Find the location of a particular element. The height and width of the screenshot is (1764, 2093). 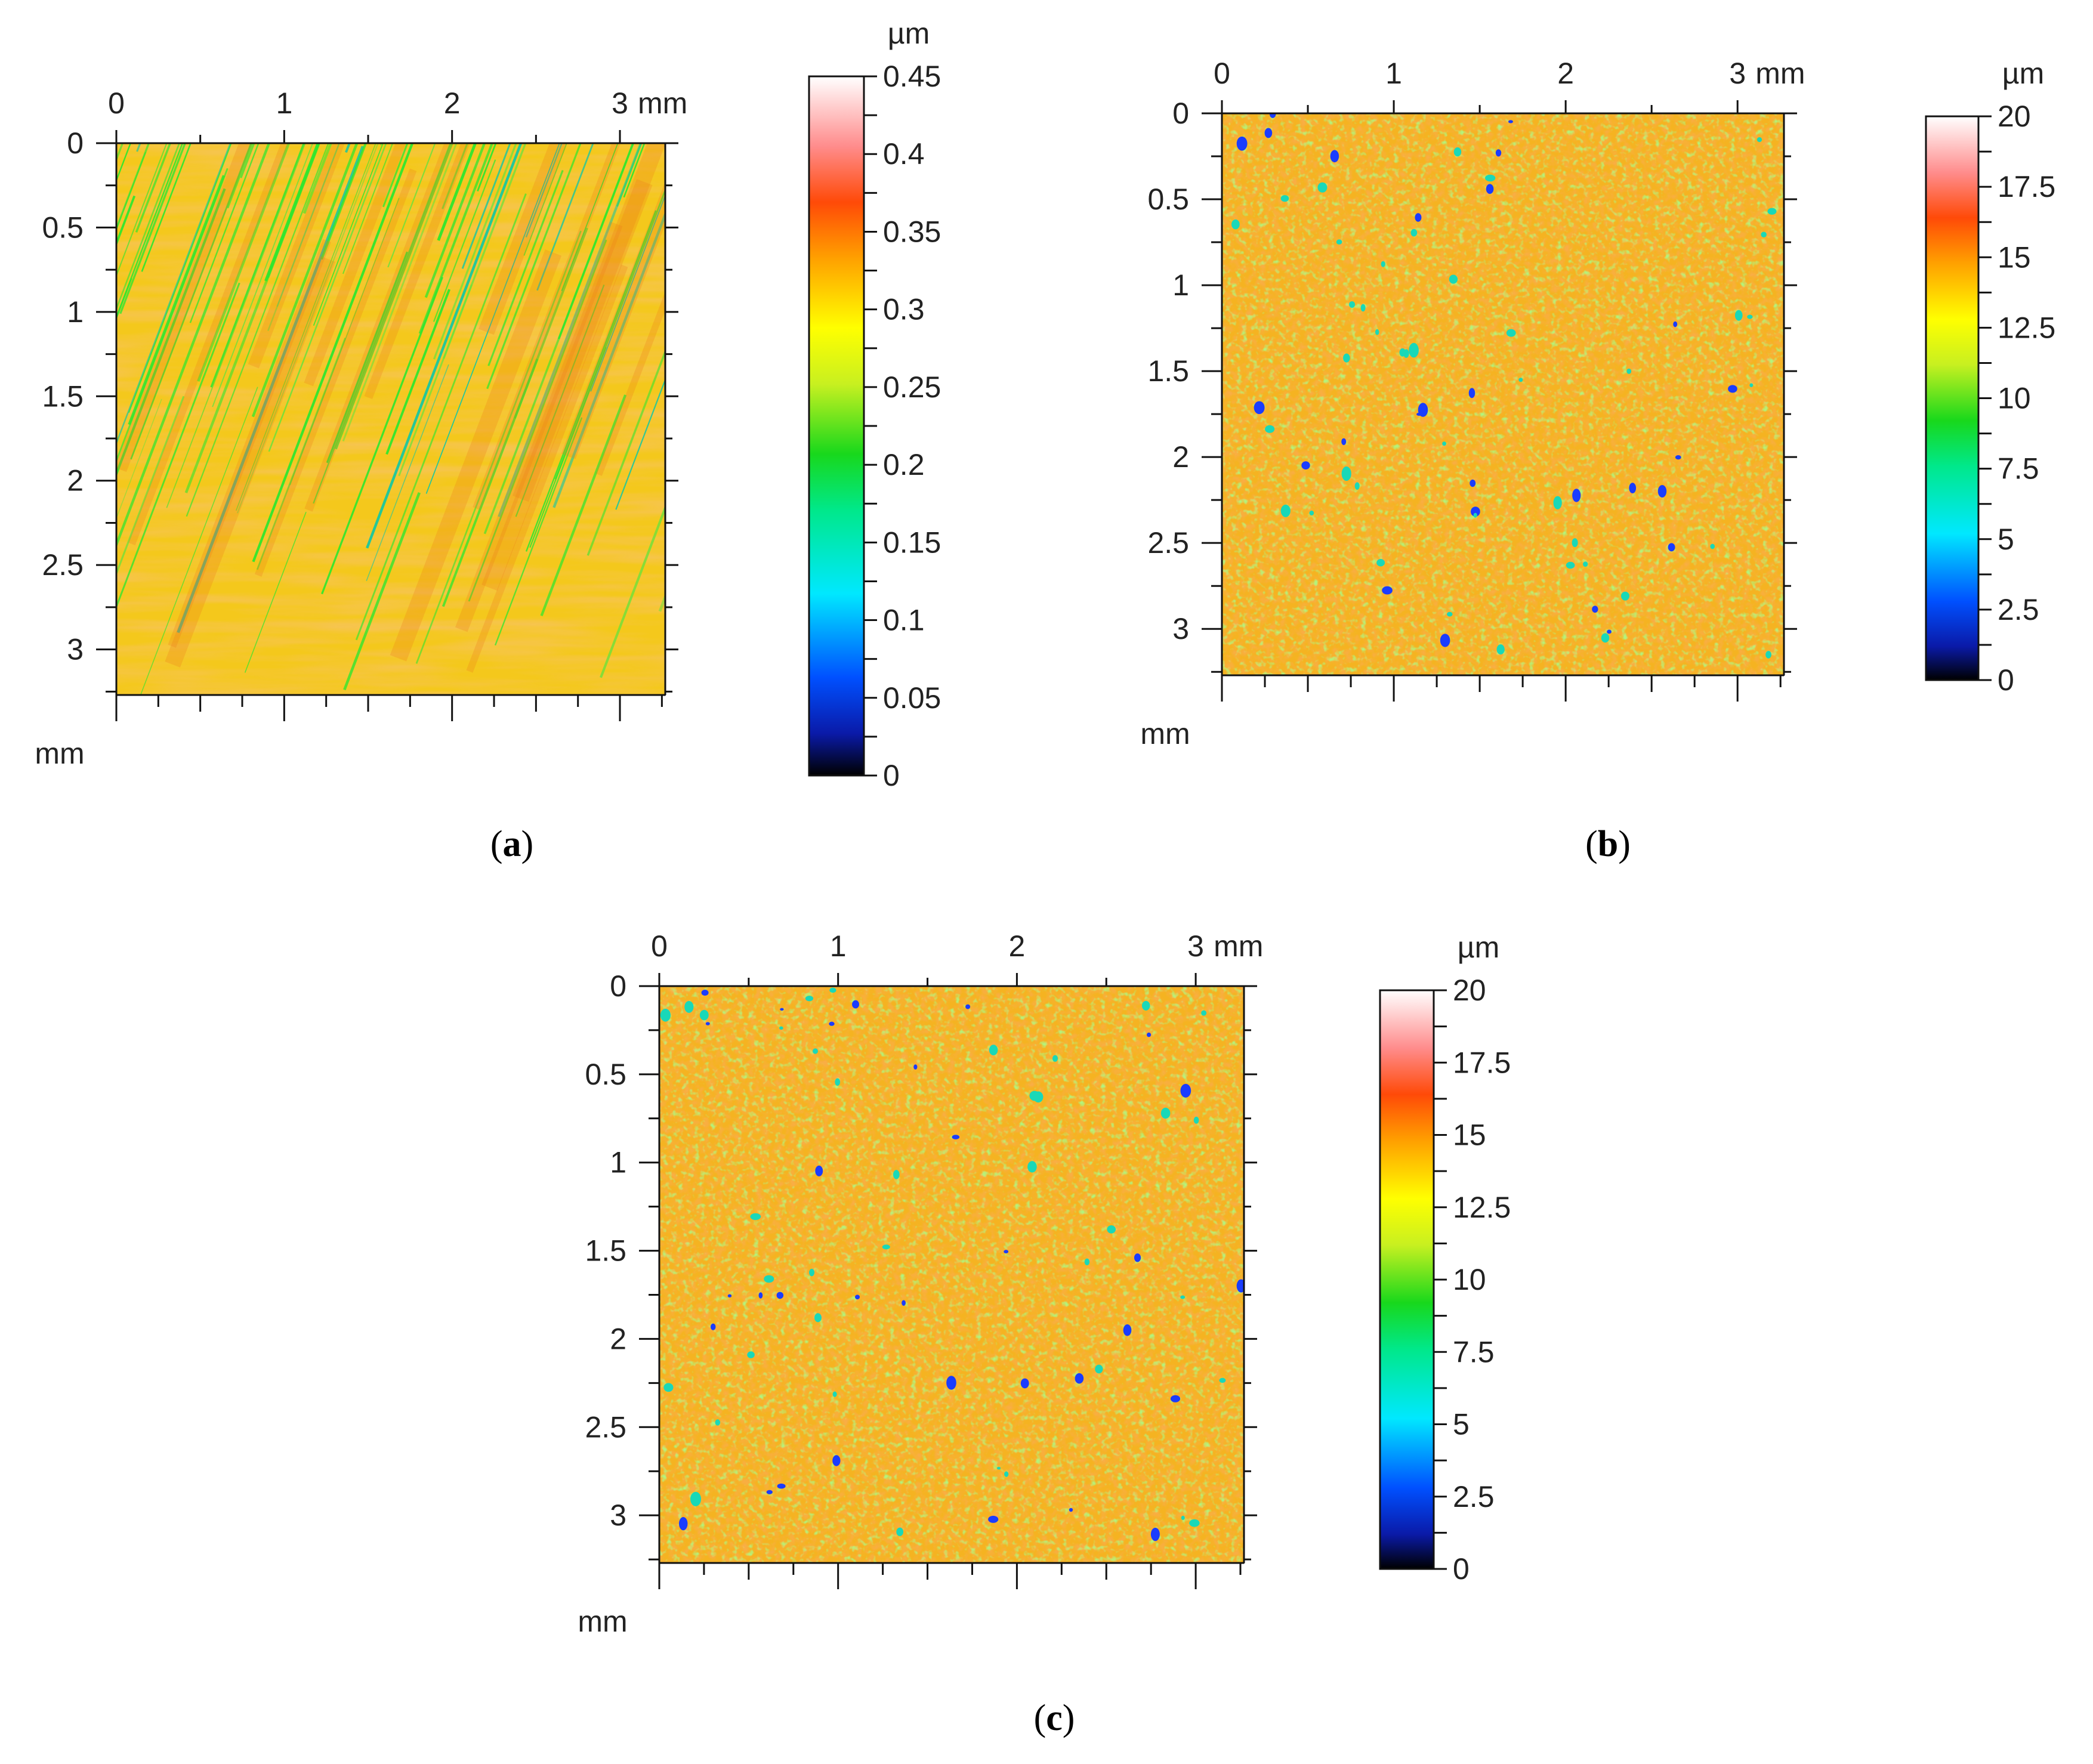

colorbar-tick-label: 0.1 is located at coordinates (904, 621).